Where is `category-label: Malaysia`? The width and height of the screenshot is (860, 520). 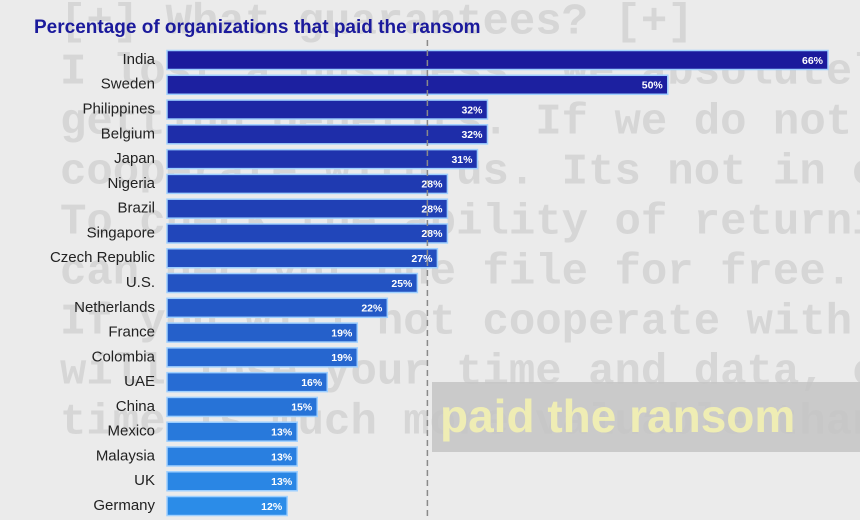
category-label: Malaysia is located at coordinates (126, 455).